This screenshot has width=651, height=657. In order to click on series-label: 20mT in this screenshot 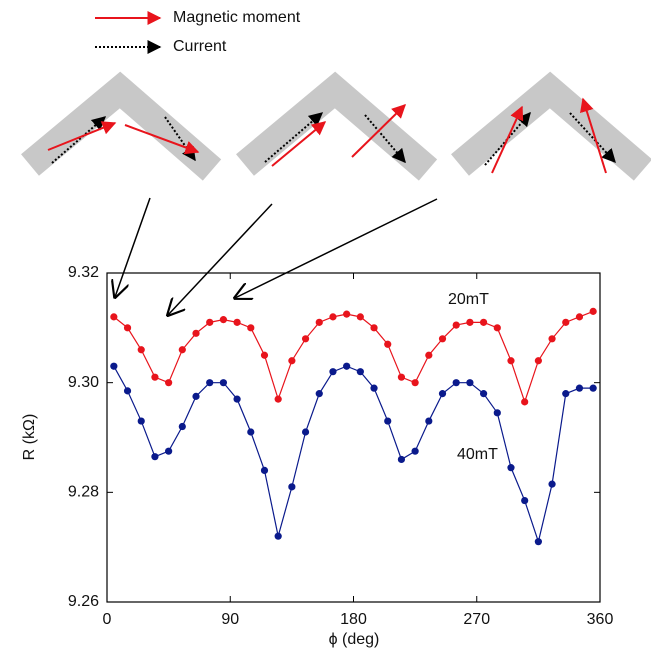, I will do `click(468, 299)`.